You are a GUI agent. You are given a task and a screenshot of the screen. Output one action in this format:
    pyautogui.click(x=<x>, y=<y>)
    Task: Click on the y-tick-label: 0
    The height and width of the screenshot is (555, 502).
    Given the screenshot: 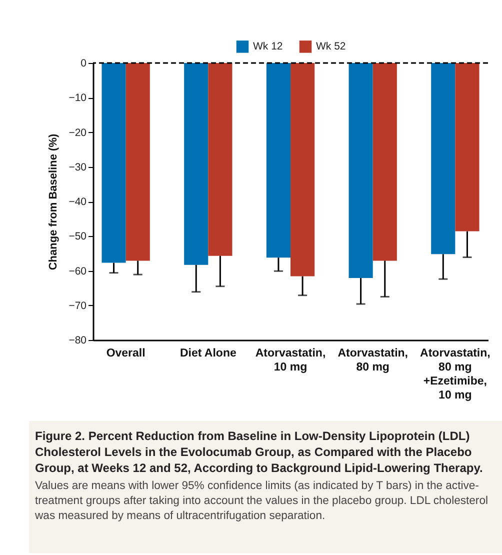 What is the action you would take?
    pyautogui.click(x=83, y=64)
    